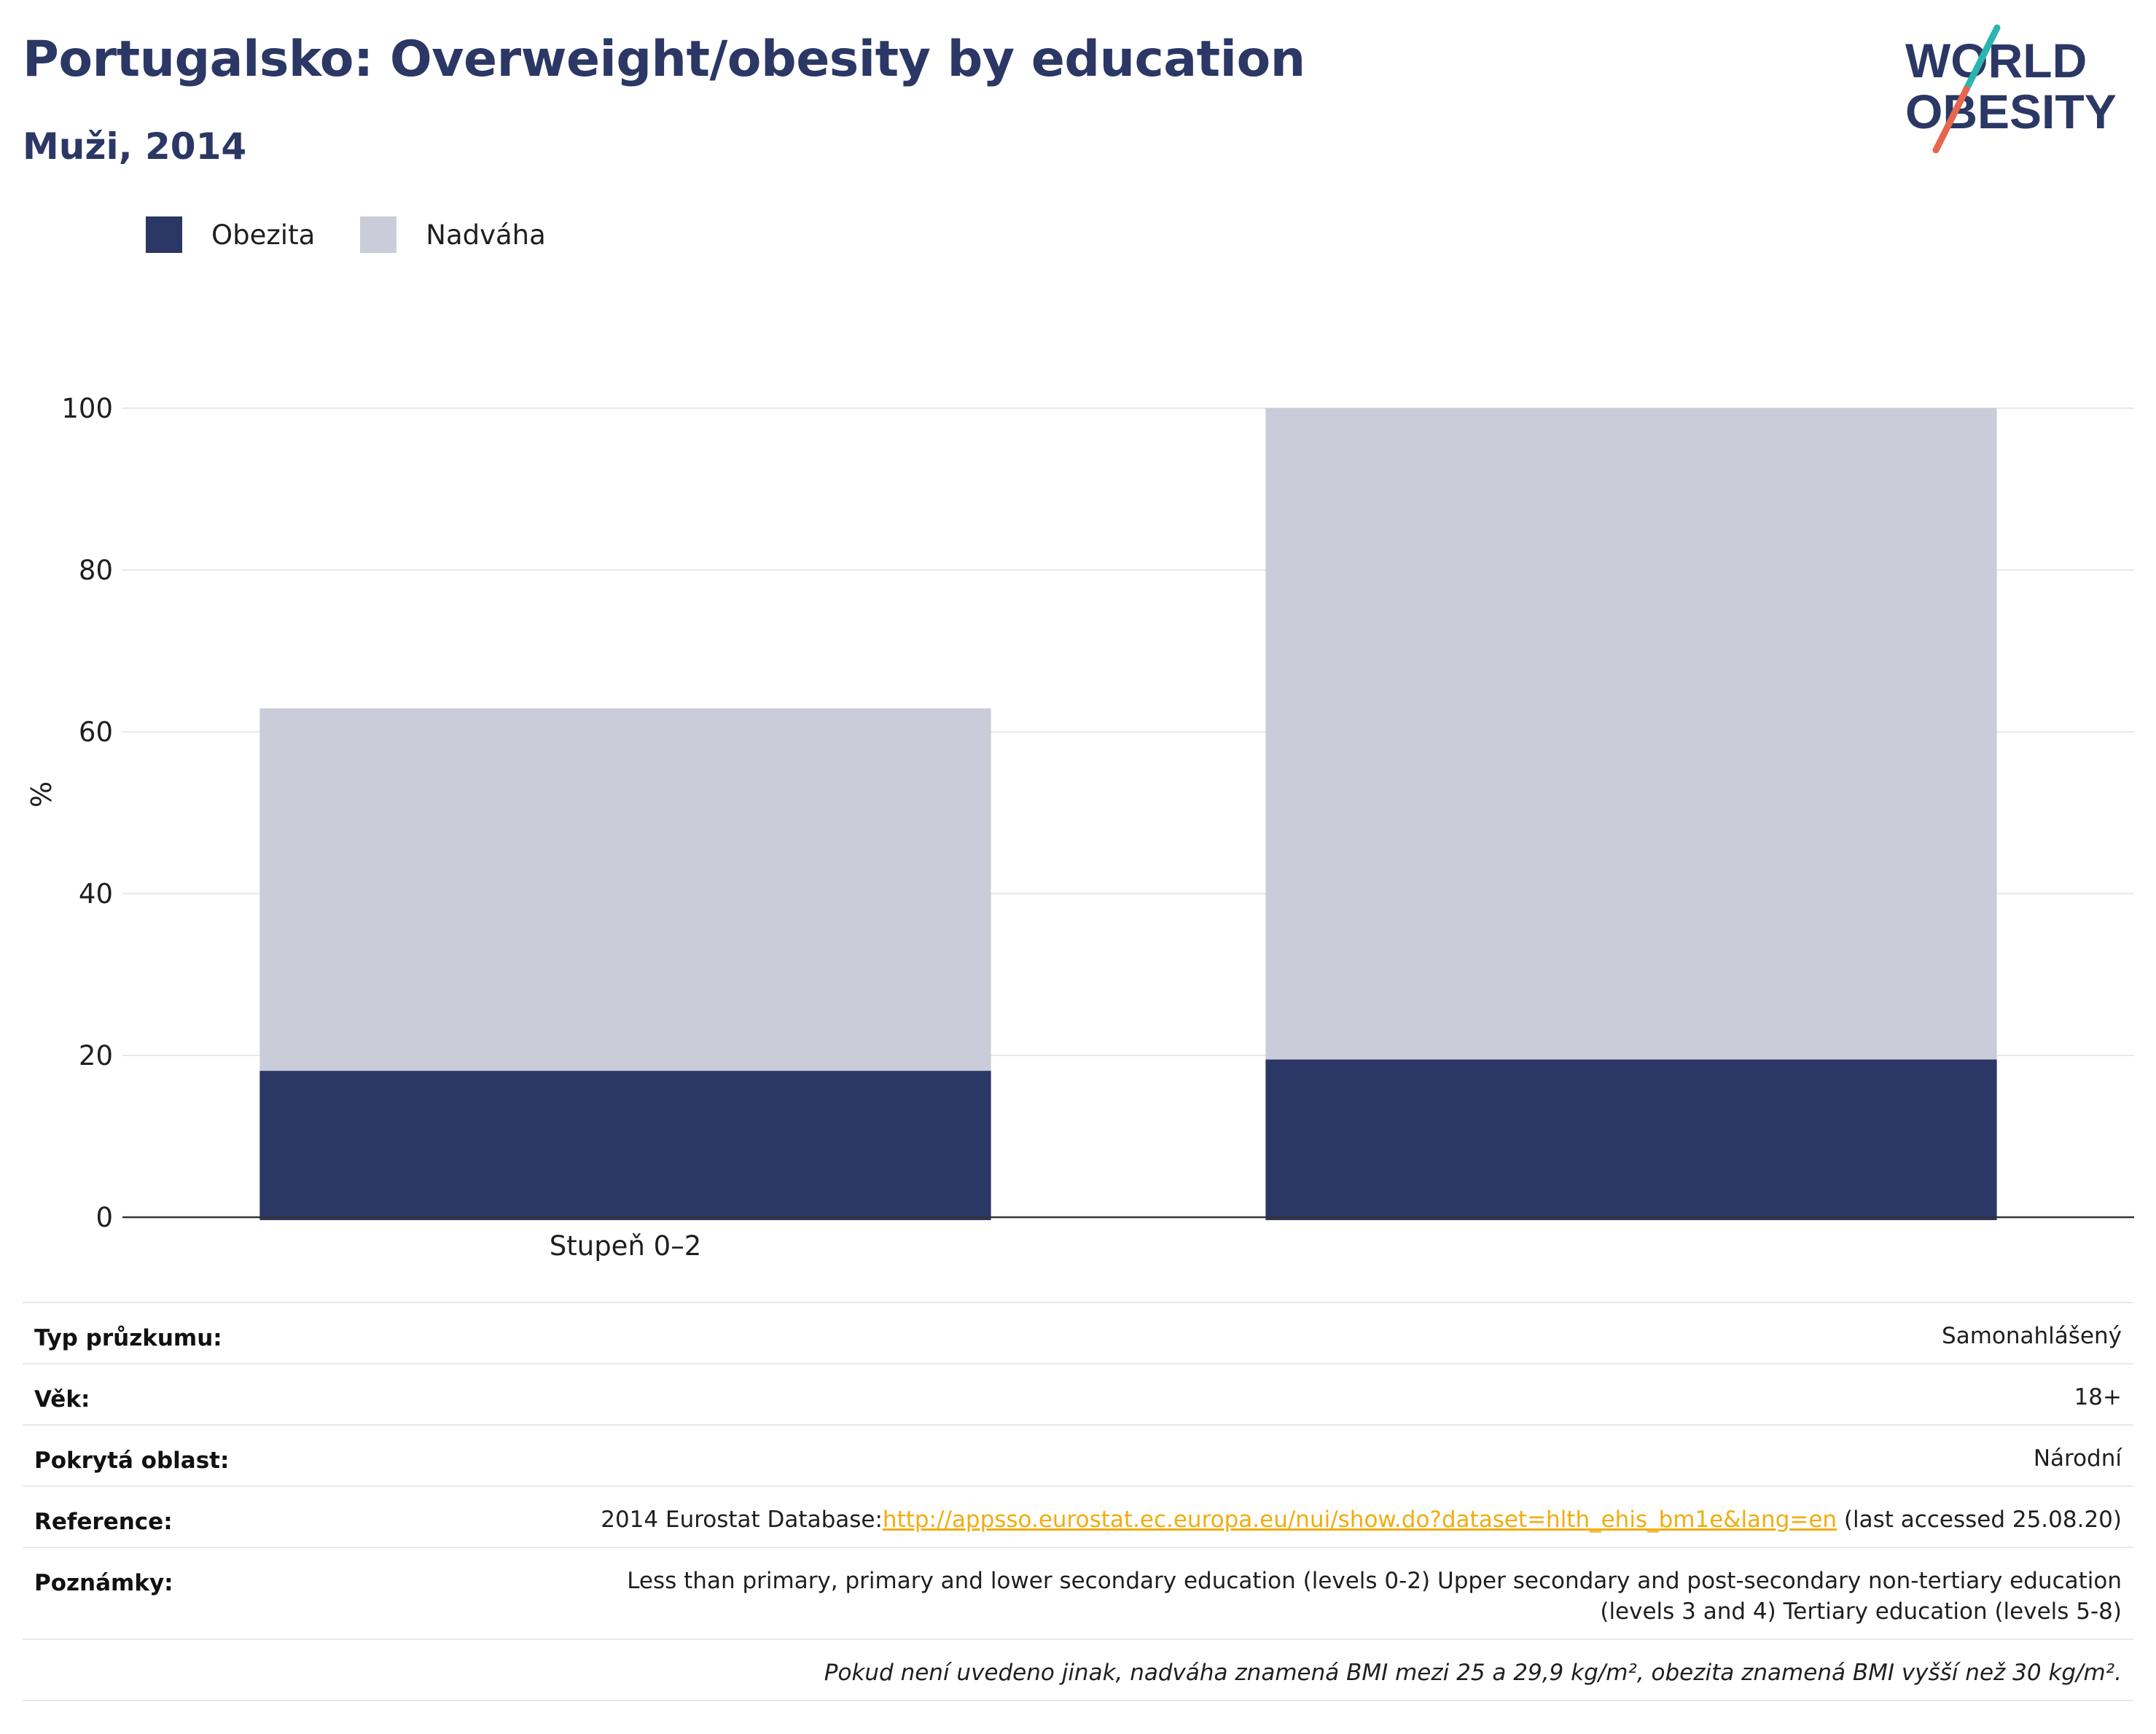 Image resolution: width=2156 pixels, height=1734 pixels. What do you see at coordinates (164, 234) in the screenshot?
I see `legend-swatch-obesity` at bounding box center [164, 234].